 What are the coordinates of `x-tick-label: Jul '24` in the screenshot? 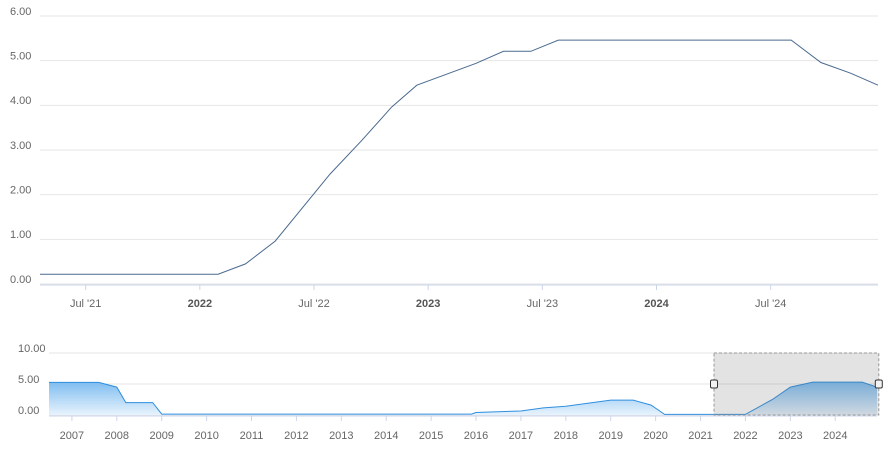 It's located at (770, 304).